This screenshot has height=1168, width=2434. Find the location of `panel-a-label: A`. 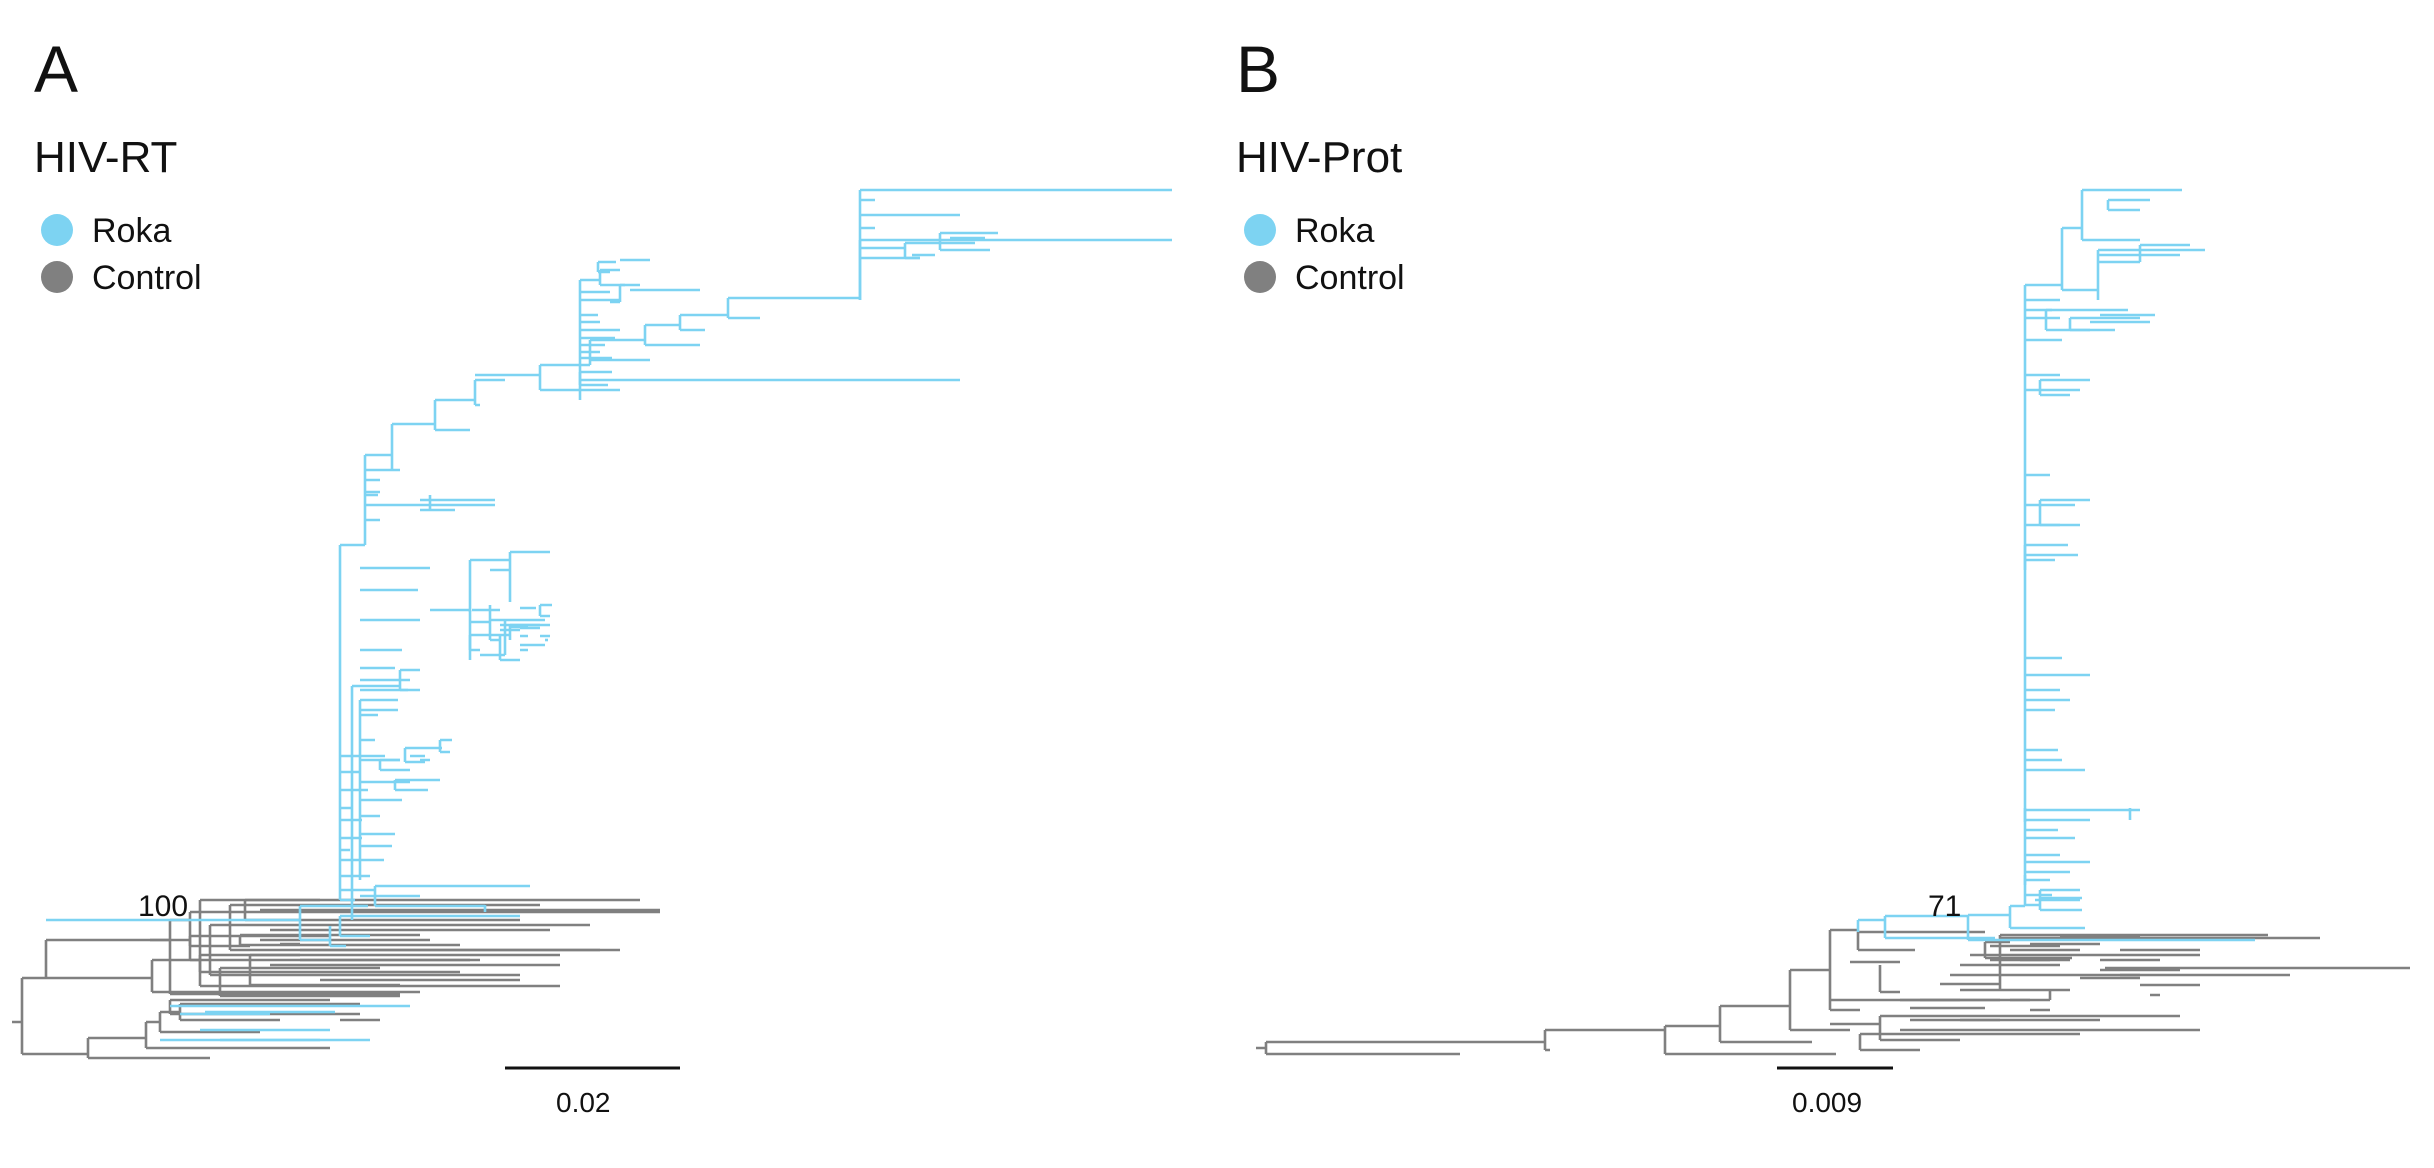

panel-a-label: A is located at coordinates (56, 69).